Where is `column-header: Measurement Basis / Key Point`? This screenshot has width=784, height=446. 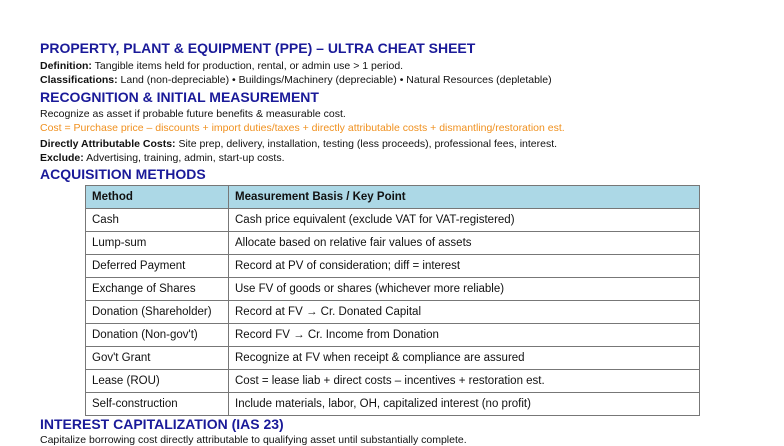
column-header: Measurement Basis / Key Point is located at coordinates (464, 197).